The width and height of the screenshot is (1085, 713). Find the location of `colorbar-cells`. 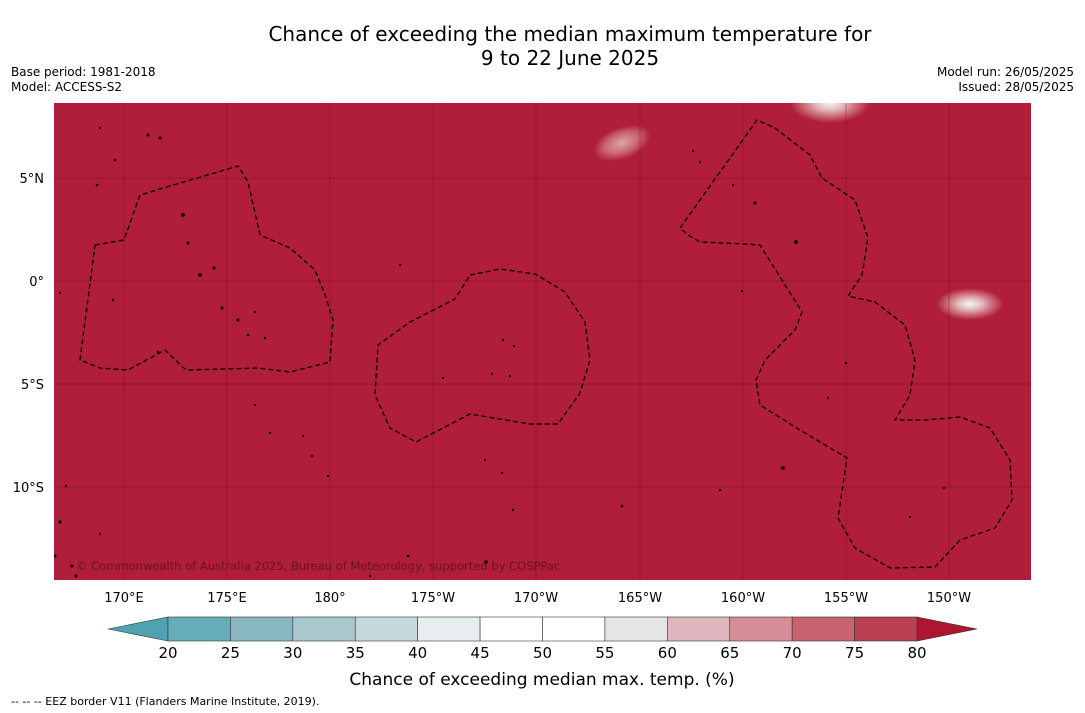

colorbar-cells is located at coordinates (542, 629).